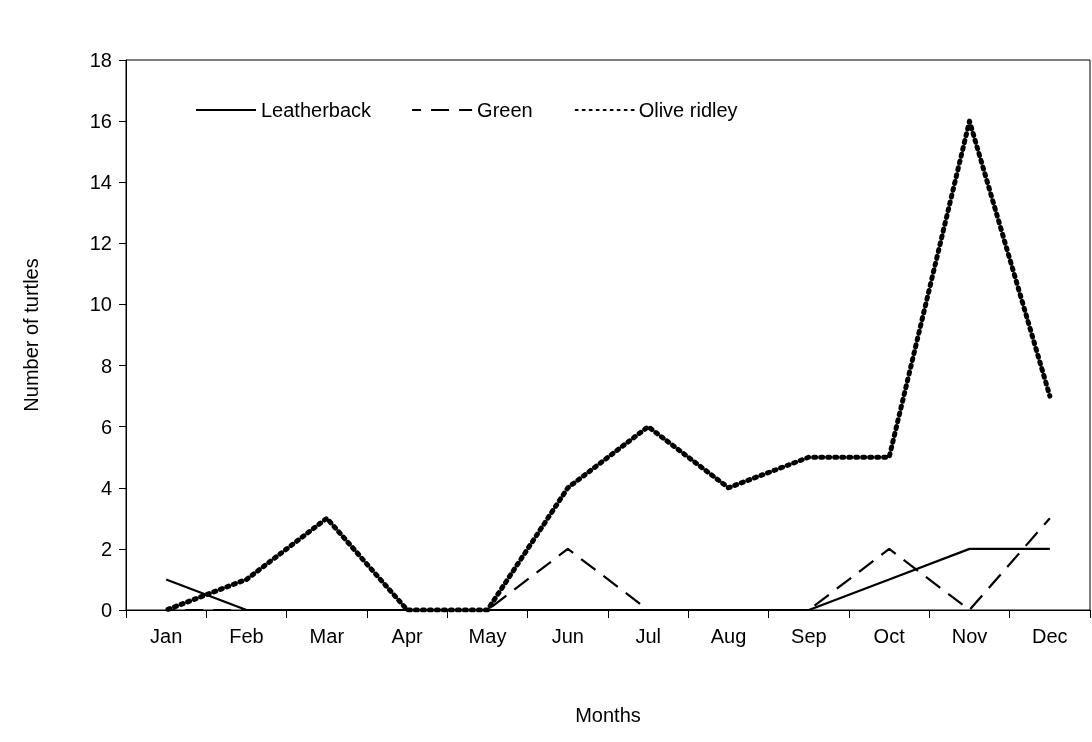 This screenshot has width=1092, height=742. What do you see at coordinates (728, 636) in the screenshot?
I see `x-tick-label: Aug` at bounding box center [728, 636].